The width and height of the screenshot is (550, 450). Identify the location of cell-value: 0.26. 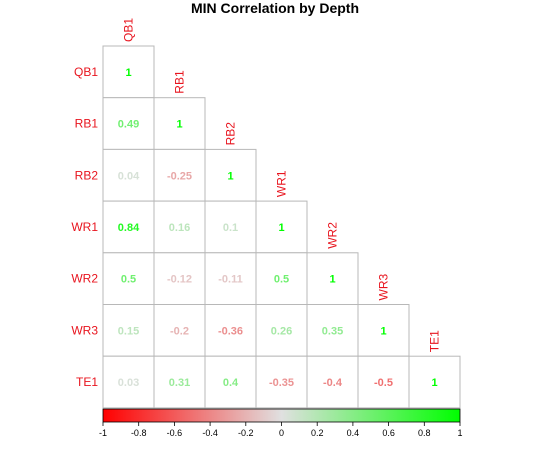
(281, 331).